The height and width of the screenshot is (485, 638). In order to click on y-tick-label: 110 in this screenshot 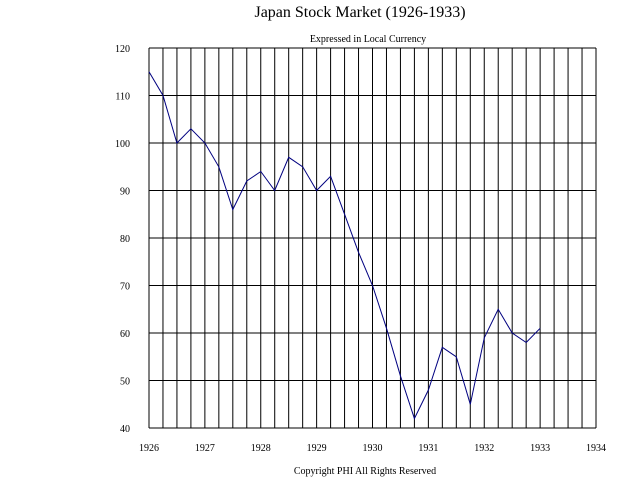, I will do `click(122, 97)`.